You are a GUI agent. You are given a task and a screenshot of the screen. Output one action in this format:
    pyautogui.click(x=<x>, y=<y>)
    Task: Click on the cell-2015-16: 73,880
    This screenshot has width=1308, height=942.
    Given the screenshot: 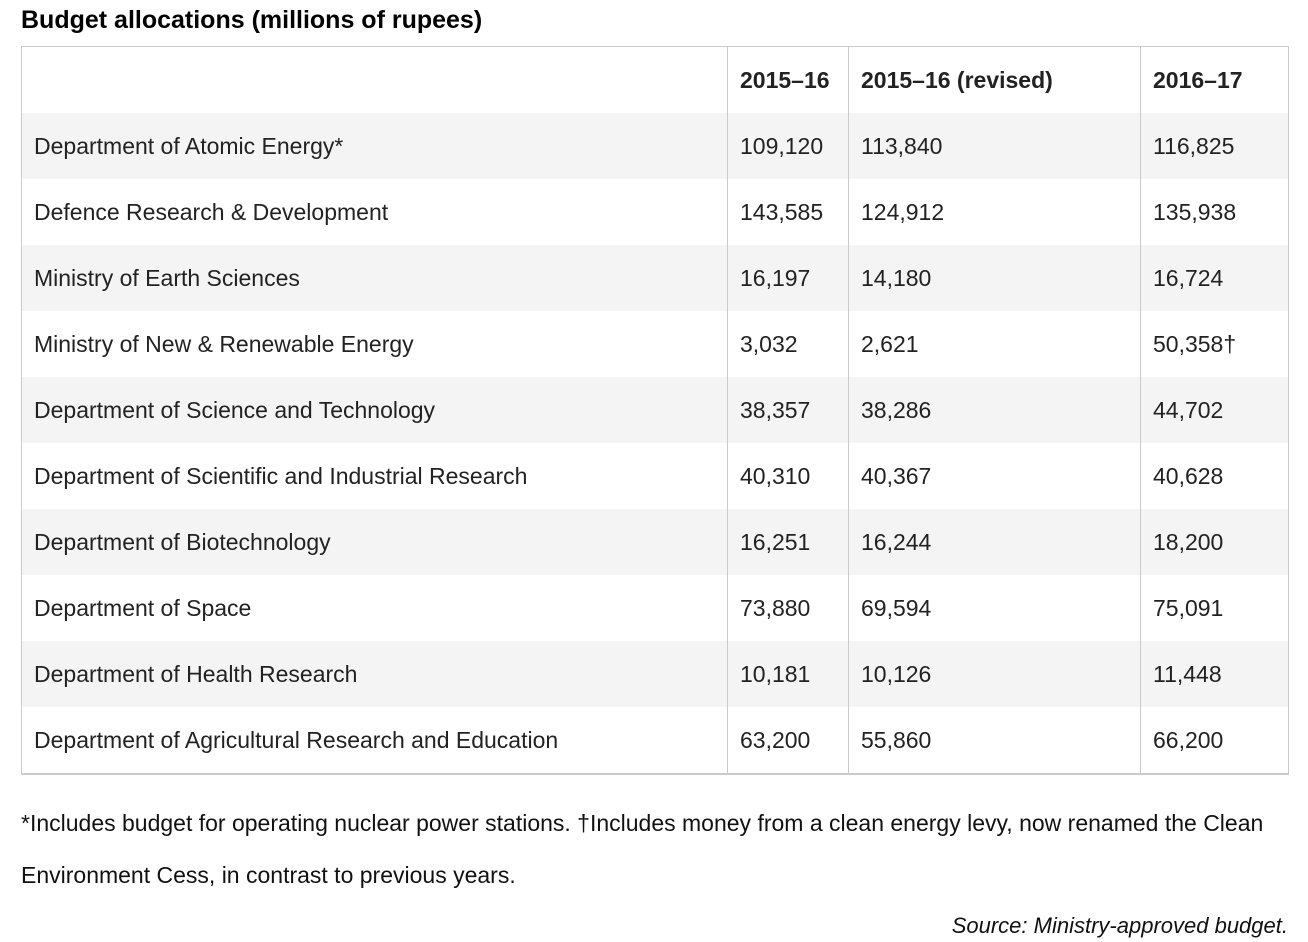 What is the action you would take?
    pyautogui.click(x=788, y=608)
    